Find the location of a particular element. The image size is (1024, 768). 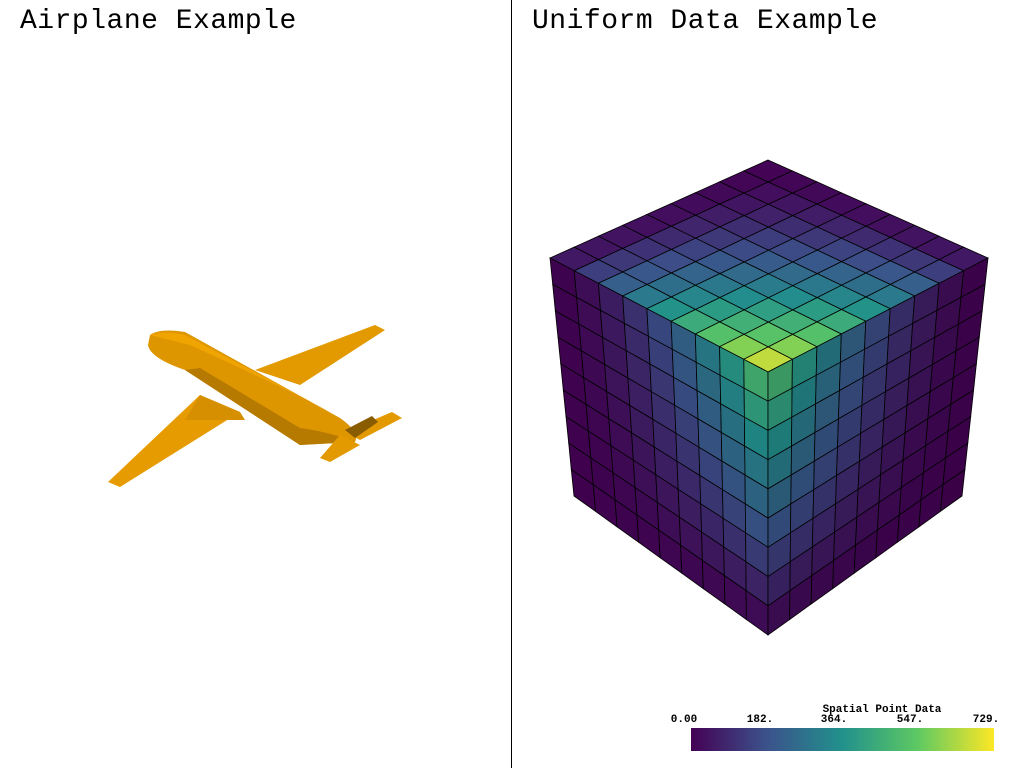

scalar-bar-tick: 364. is located at coordinates (834, 720).